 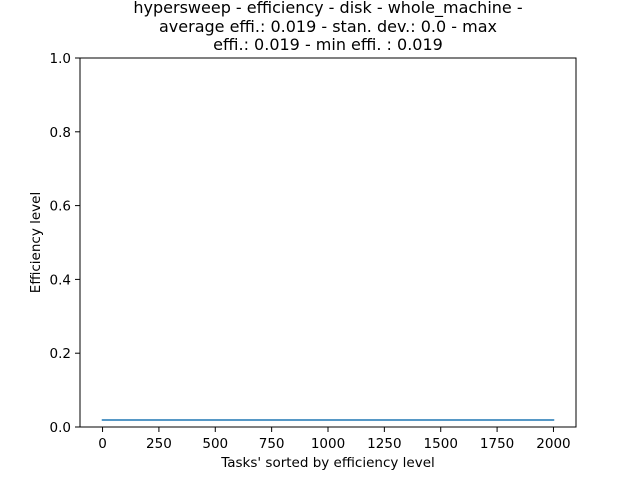 What do you see at coordinates (327, 463) in the screenshot?
I see `x-axis-label: Tasks' sorted by efficiency level` at bounding box center [327, 463].